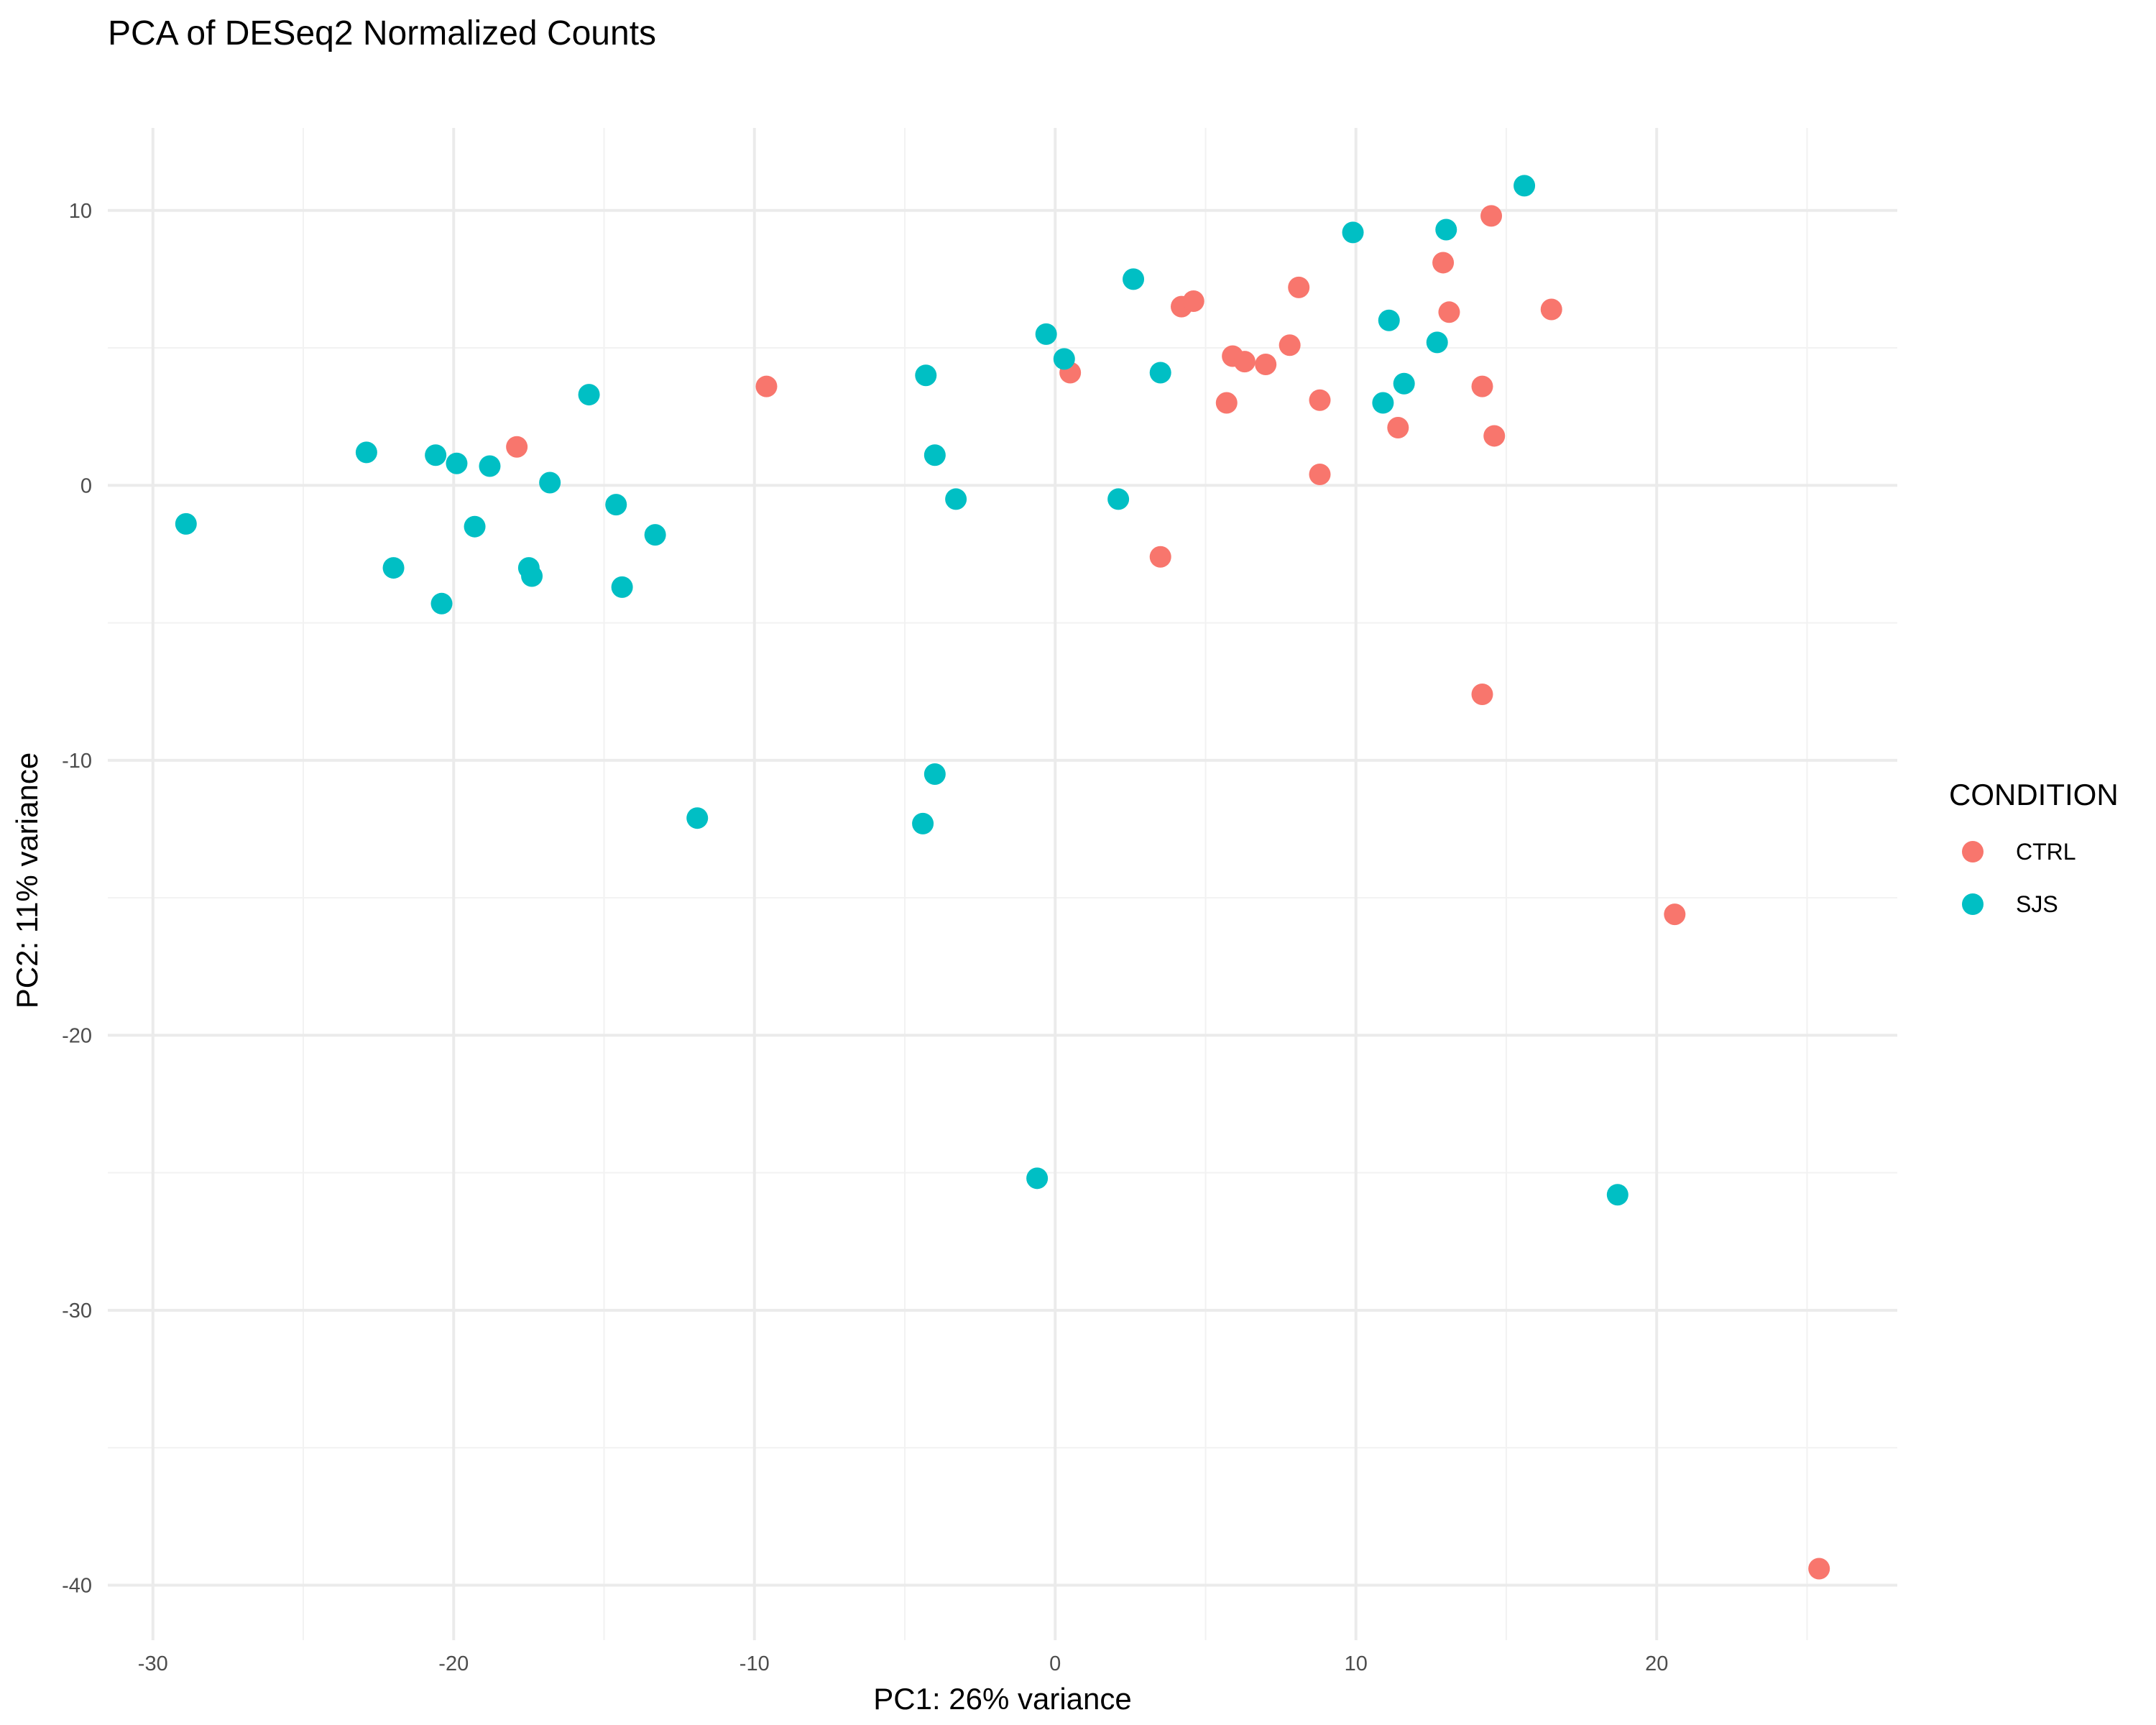  What do you see at coordinates (1003, 1699) in the screenshot?
I see `x-axis-title: PC1: 26% variance` at bounding box center [1003, 1699].